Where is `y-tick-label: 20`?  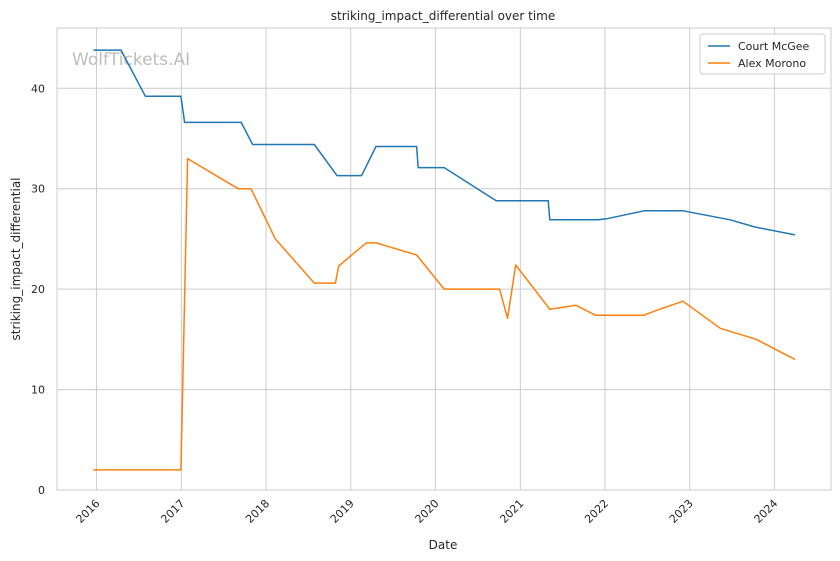
y-tick-label: 20 is located at coordinates (38, 289).